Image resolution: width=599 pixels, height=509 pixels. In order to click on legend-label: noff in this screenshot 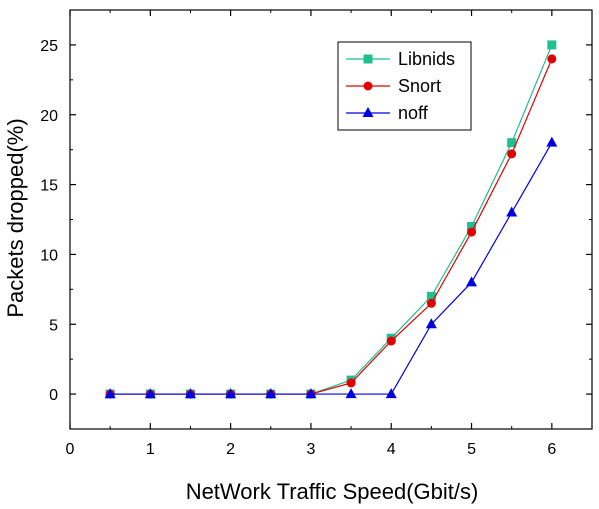, I will do `click(413, 113)`.